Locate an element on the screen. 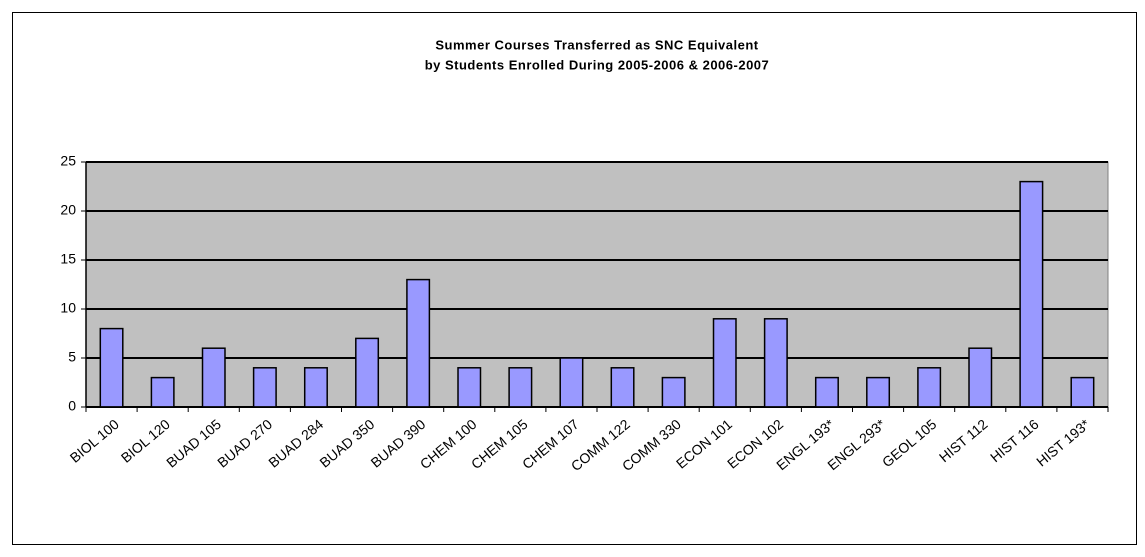 Image resolution: width=1145 pixels, height=557 pixels. y-tick-label: 5 is located at coordinates (72, 357).